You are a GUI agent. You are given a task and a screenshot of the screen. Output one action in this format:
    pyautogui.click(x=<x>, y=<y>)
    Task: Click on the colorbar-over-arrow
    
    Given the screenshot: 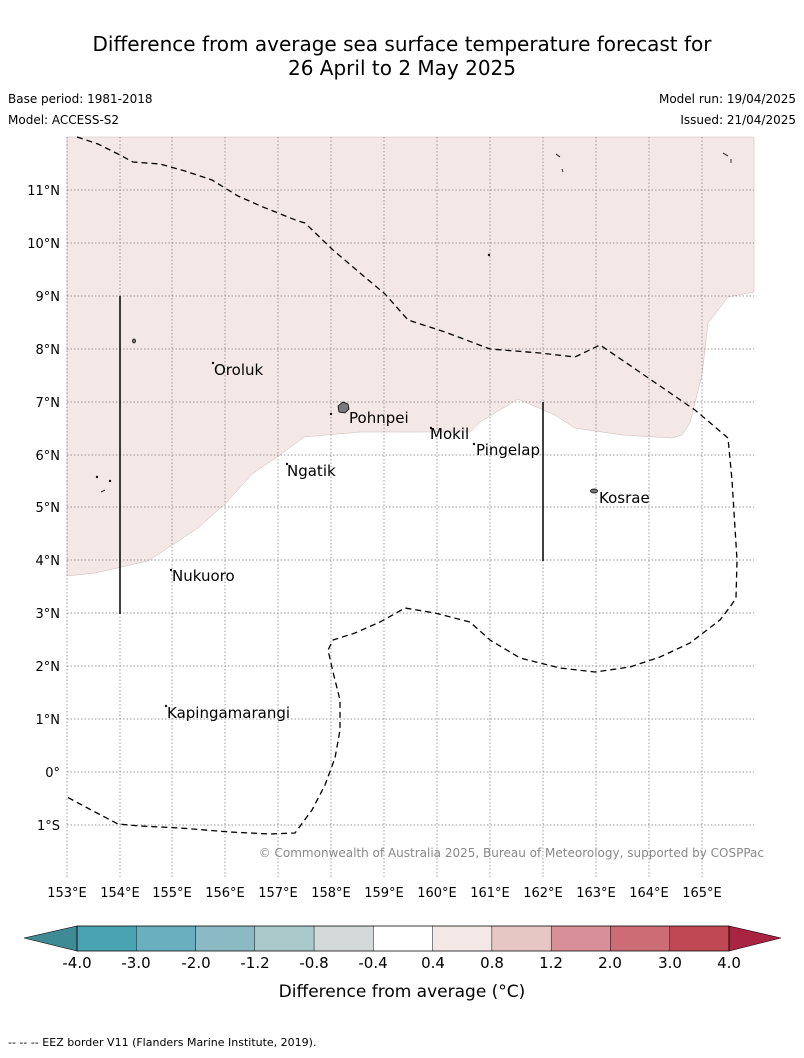 What is the action you would take?
    pyautogui.click(x=755, y=938)
    